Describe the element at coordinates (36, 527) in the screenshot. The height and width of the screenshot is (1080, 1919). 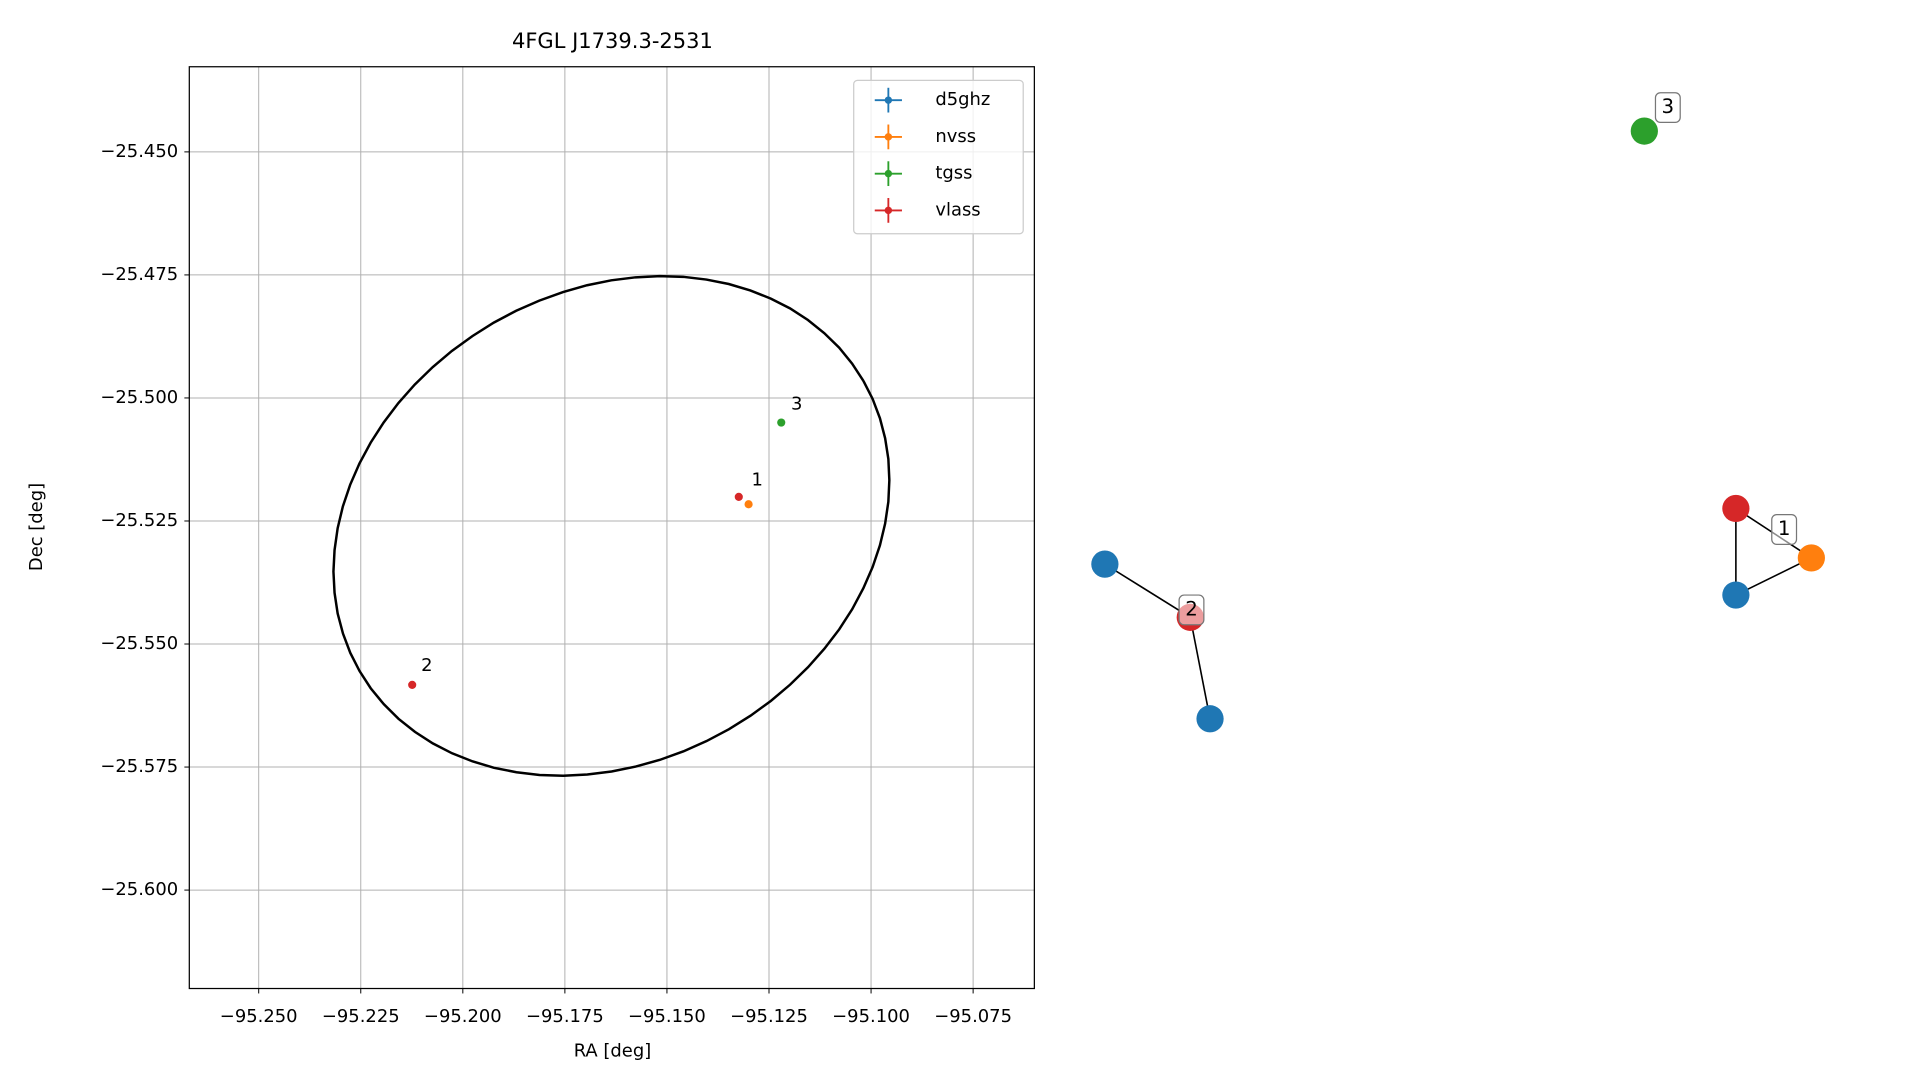
I see `y-axis-label: Dec [deg]` at that location.